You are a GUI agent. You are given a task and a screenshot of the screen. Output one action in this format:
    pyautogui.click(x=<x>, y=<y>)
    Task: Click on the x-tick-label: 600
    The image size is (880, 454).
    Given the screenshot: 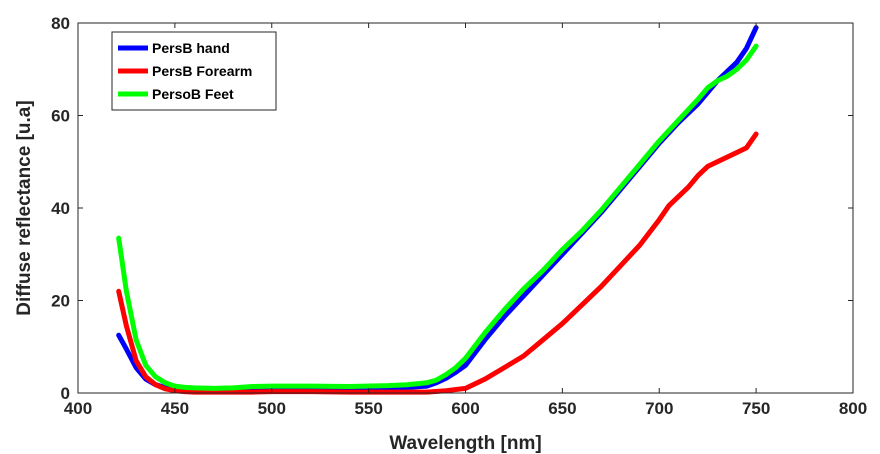 What is the action you would take?
    pyautogui.click(x=465, y=408)
    